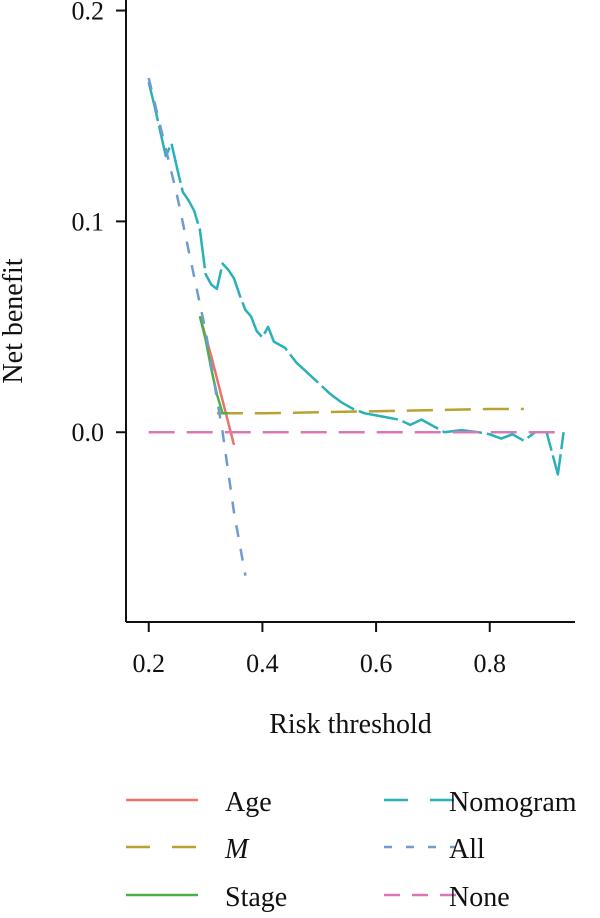 The height and width of the screenshot is (918, 600). I want to click on x-tick-label: 0.2, so click(148, 663).